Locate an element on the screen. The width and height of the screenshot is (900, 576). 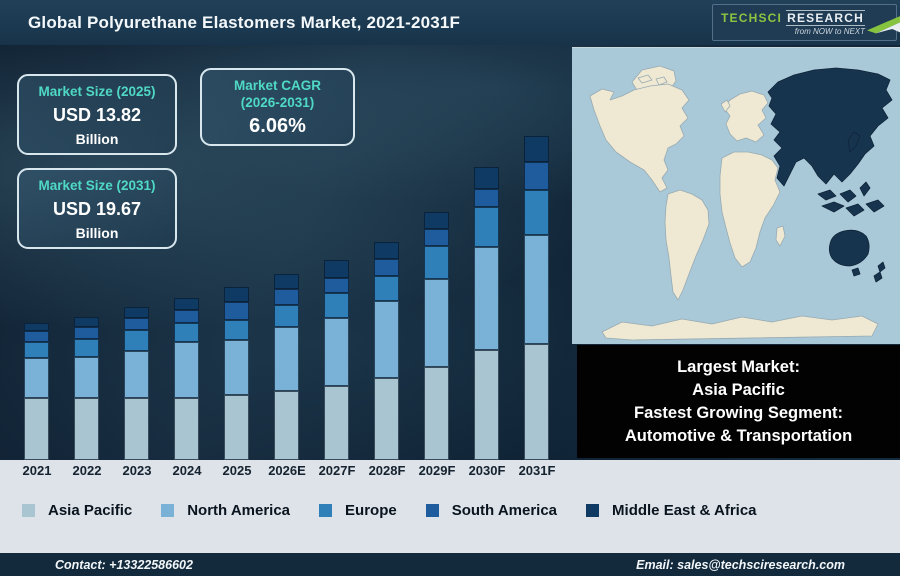
x-axis-label-2021: 2021 is located at coordinates (37, 470).